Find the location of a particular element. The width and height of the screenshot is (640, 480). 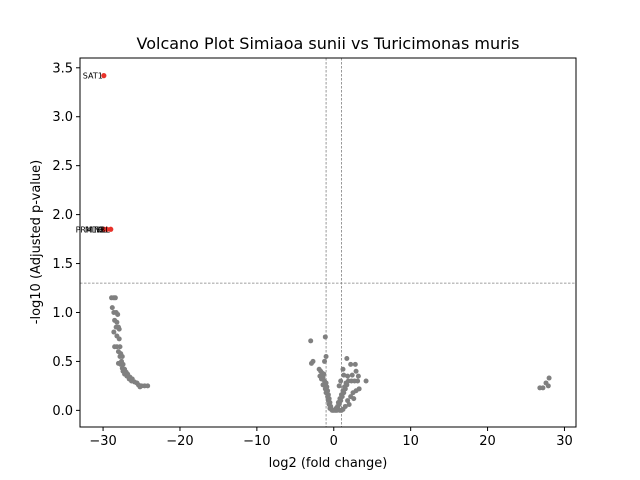

gene-label: PRMT8 is located at coordinates (89, 229).